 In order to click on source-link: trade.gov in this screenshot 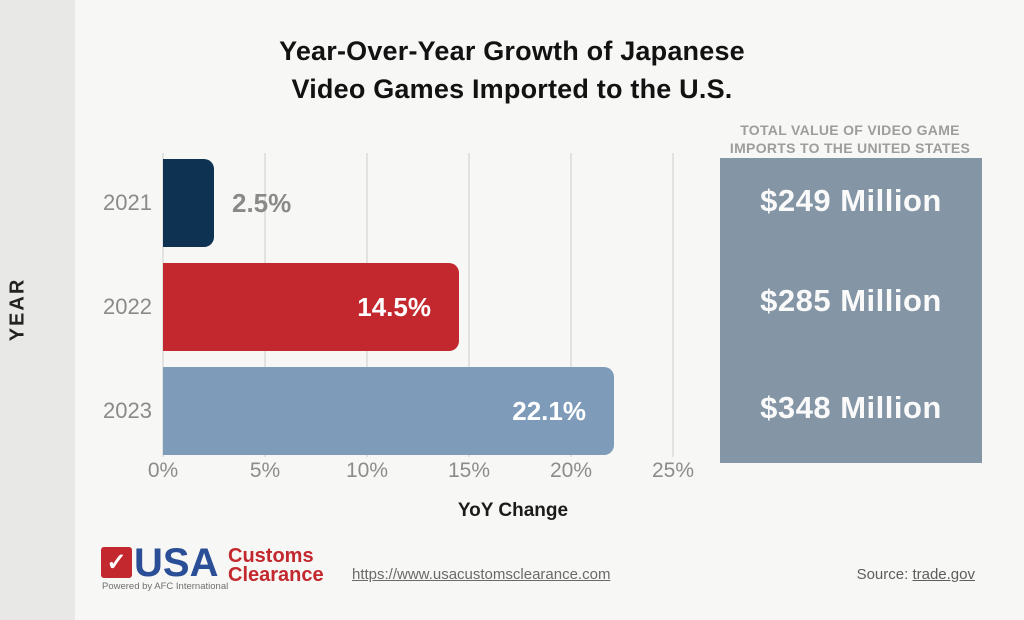, I will do `click(943, 574)`.